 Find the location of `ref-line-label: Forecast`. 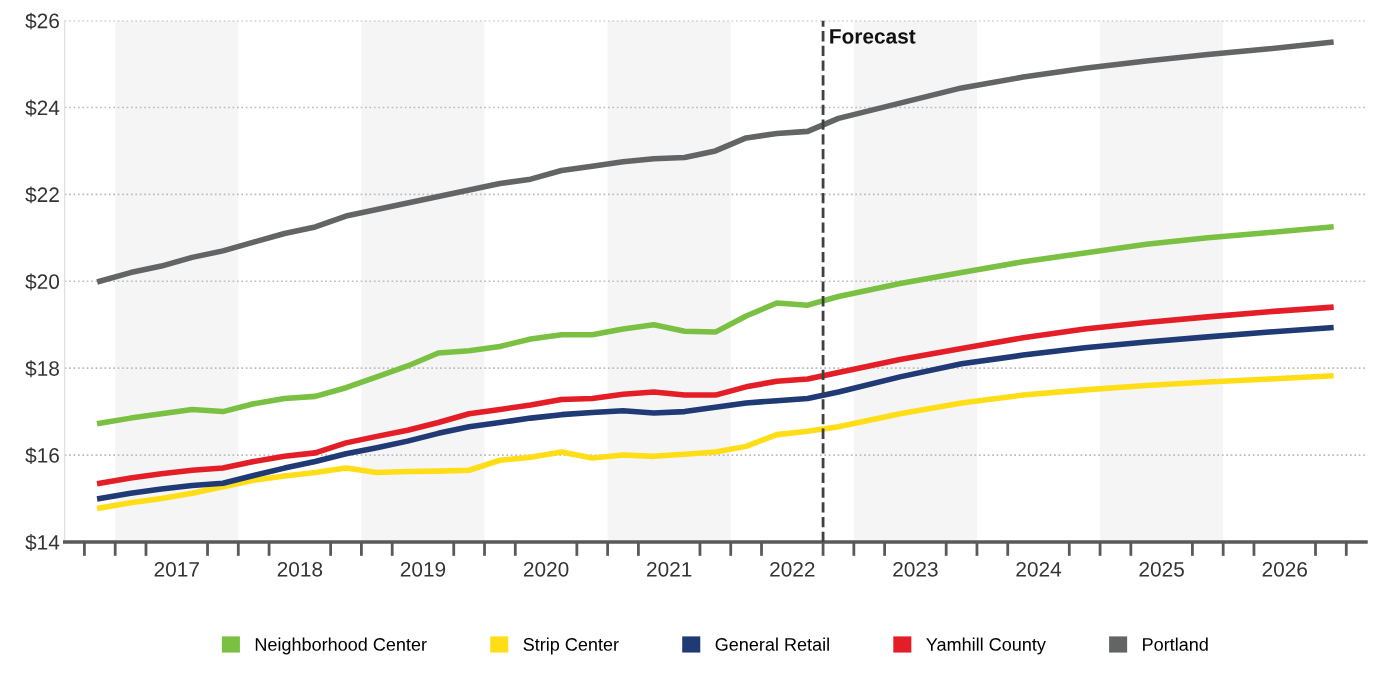

ref-line-label: Forecast is located at coordinates (873, 36).